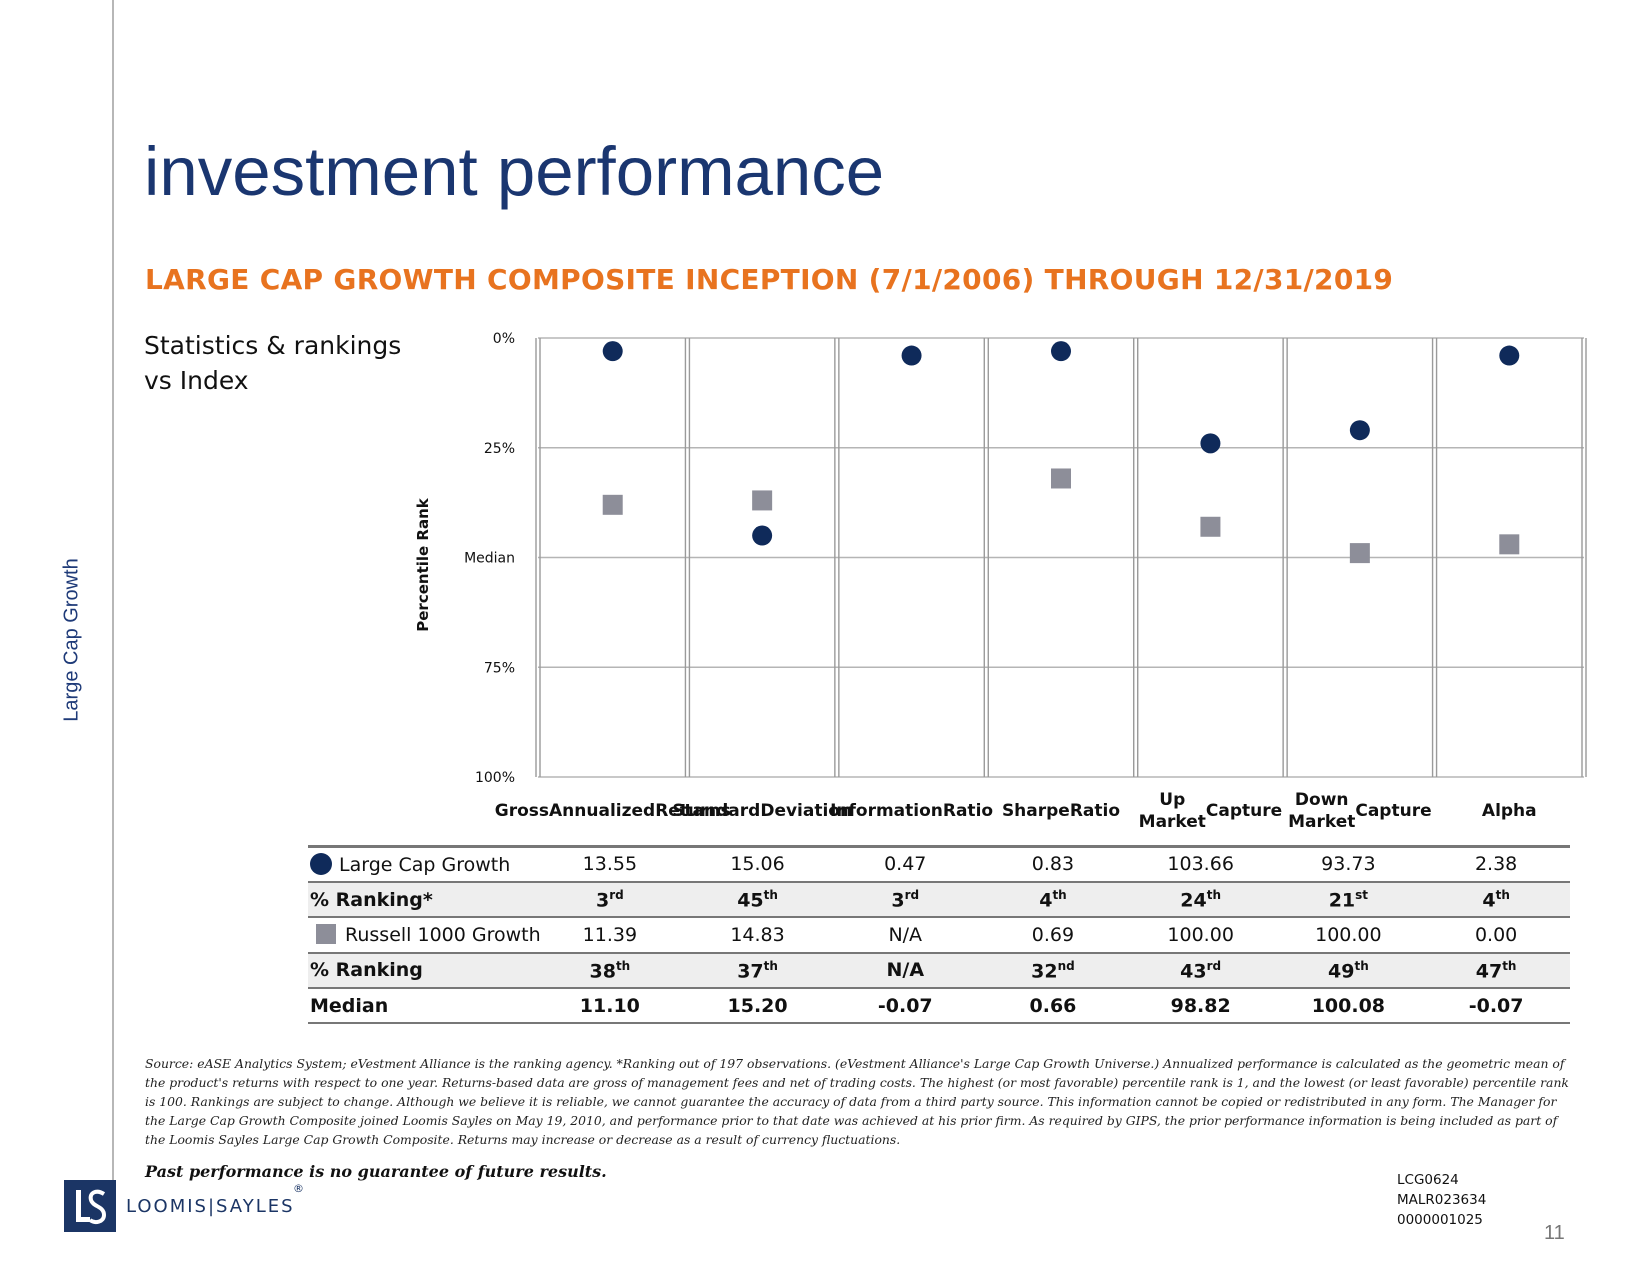 The width and height of the screenshot is (1650, 1271). I want to click on table-cell: 0.69, so click(1053, 934).